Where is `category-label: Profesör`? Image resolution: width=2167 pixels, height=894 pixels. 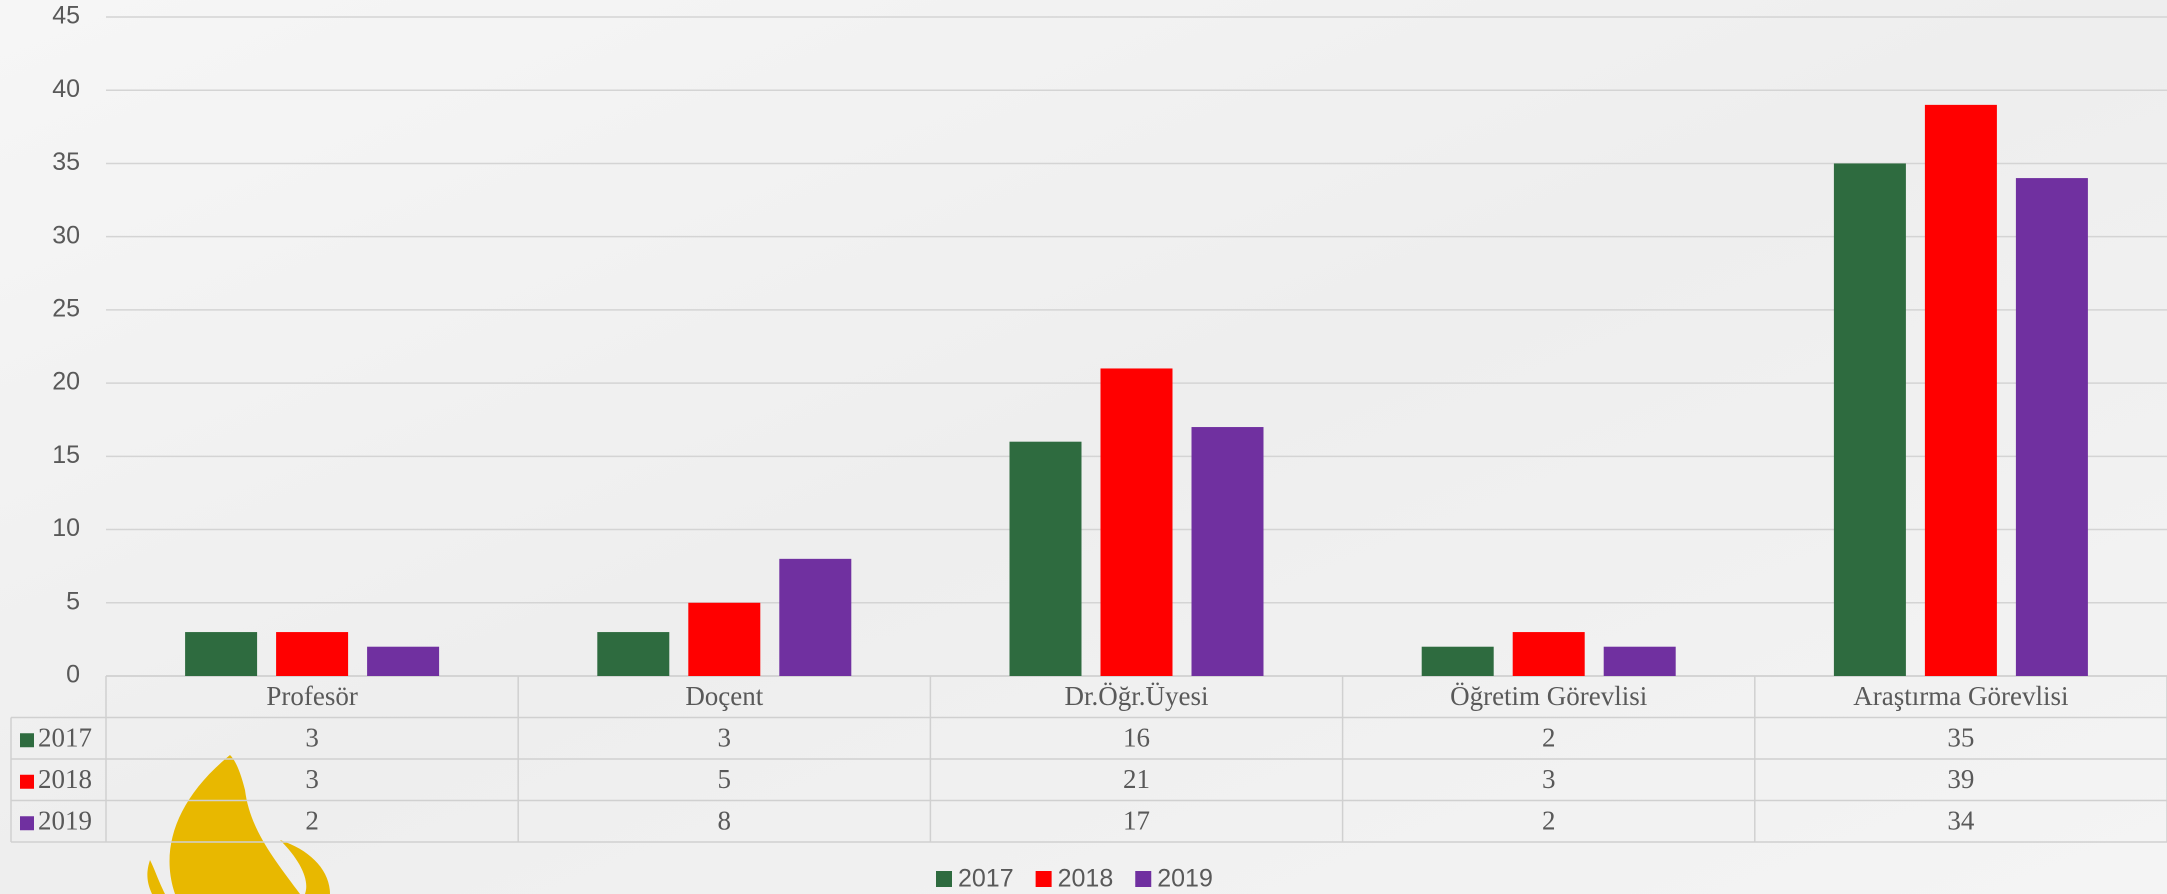 category-label: Profesör is located at coordinates (311, 696).